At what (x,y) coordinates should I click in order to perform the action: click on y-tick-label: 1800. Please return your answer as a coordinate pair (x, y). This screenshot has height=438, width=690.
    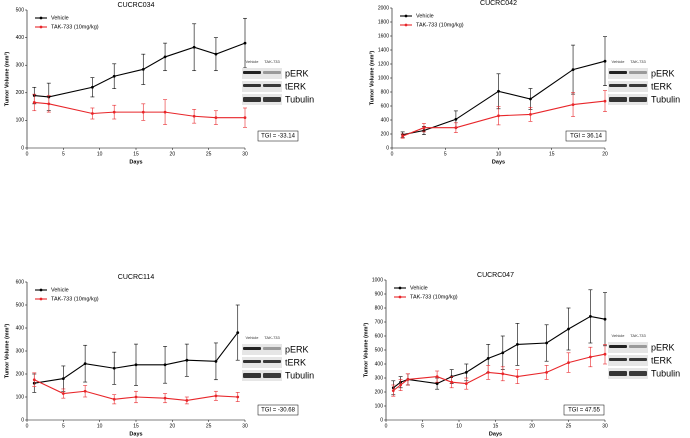
    Looking at the image, I should click on (383, 22).